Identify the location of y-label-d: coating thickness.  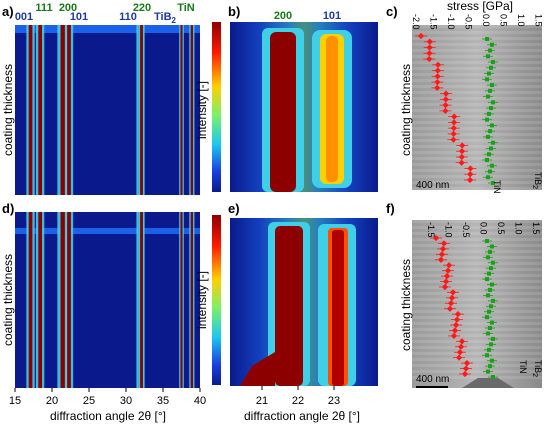
(8, 300).